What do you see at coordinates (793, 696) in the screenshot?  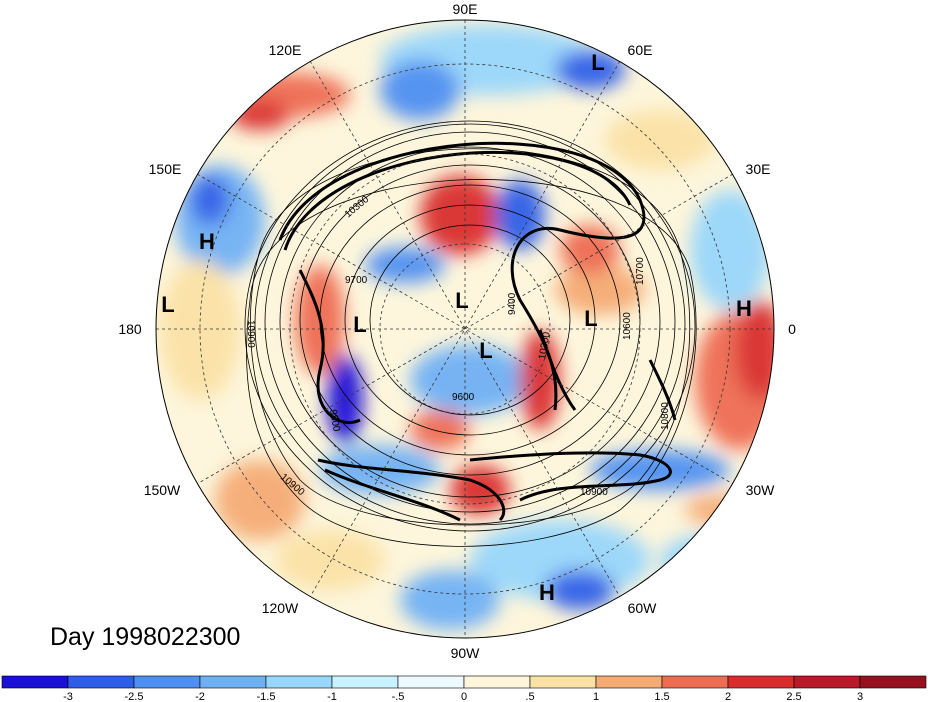 I see `colorbar-tick-label: 2.5` at bounding box center [793, 696].